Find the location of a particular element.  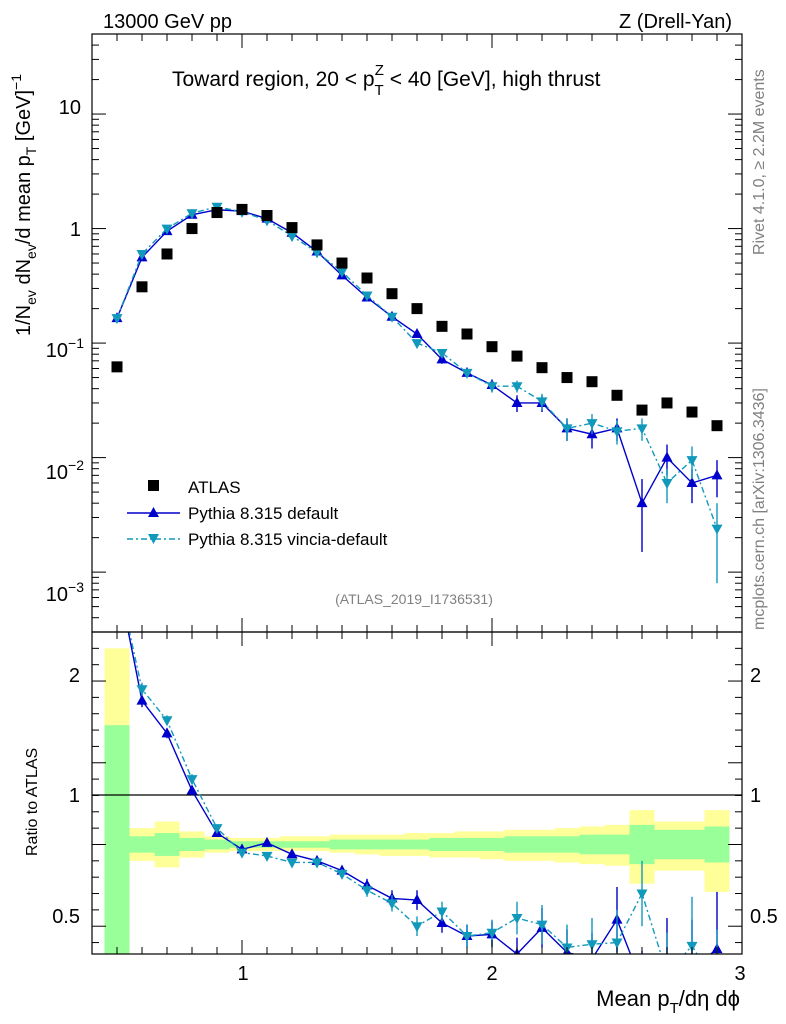

legend-marker-vincia is located at coordinates (153, 539).